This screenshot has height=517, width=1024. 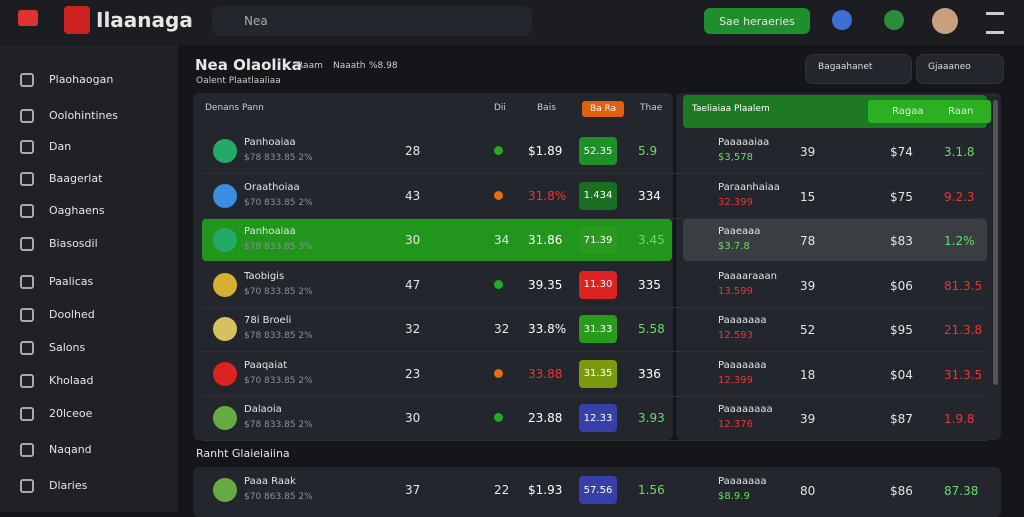 I want to click on name: Paaa Raak, so click(x=270, y=481).